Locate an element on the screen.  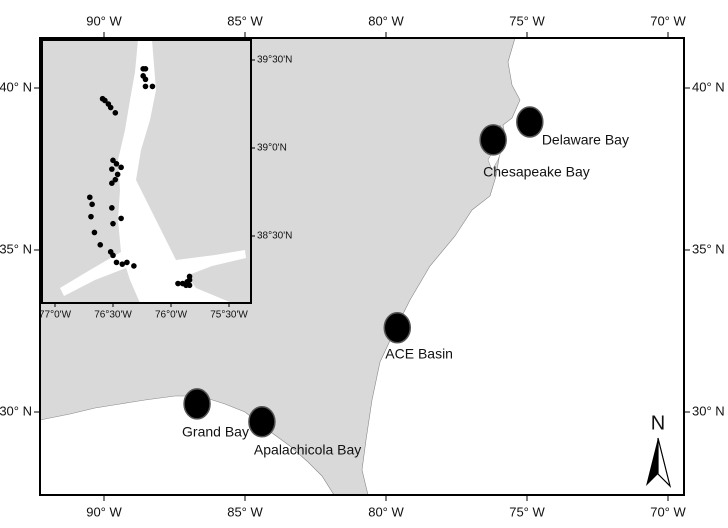
inset-lat-label: 38°30'N is located at coordinates (274, 236).